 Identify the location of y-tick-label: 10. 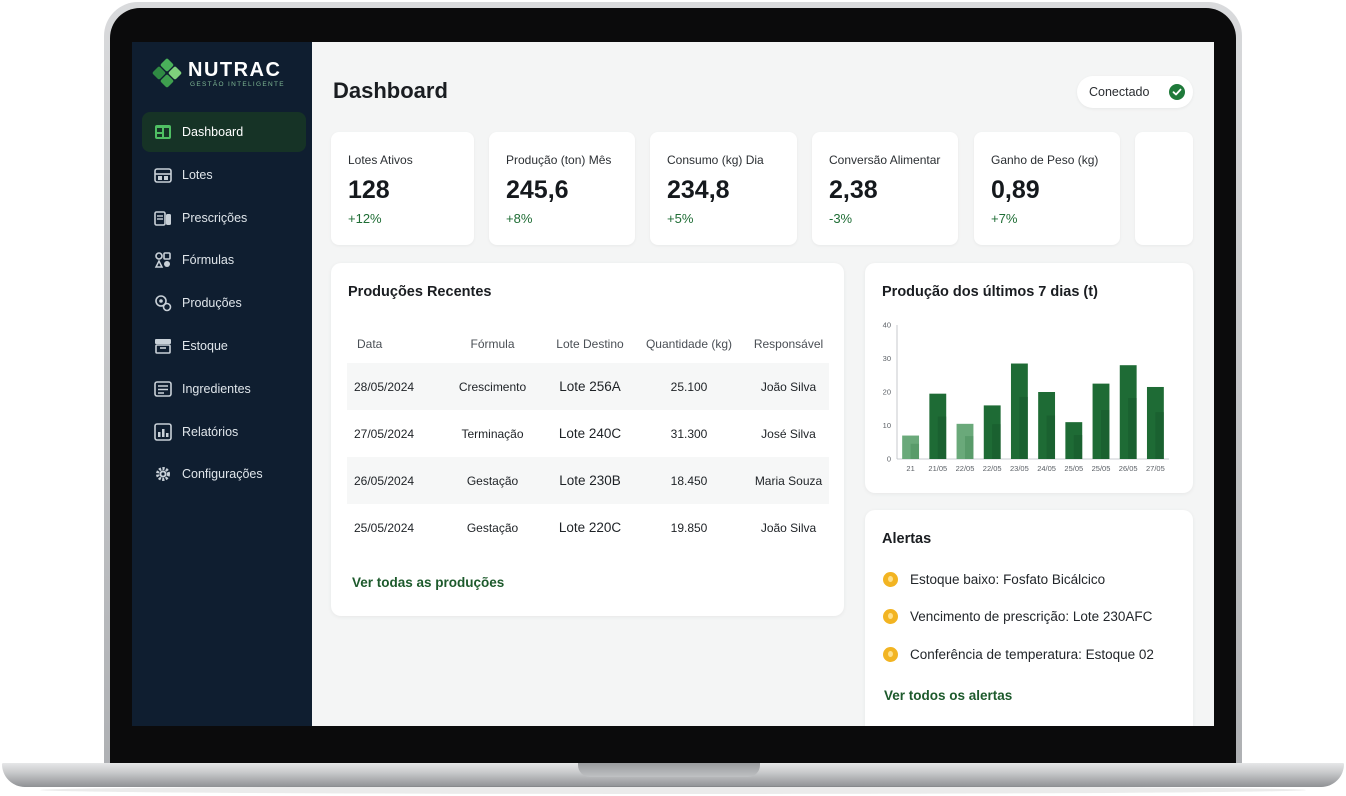
(887, 425).